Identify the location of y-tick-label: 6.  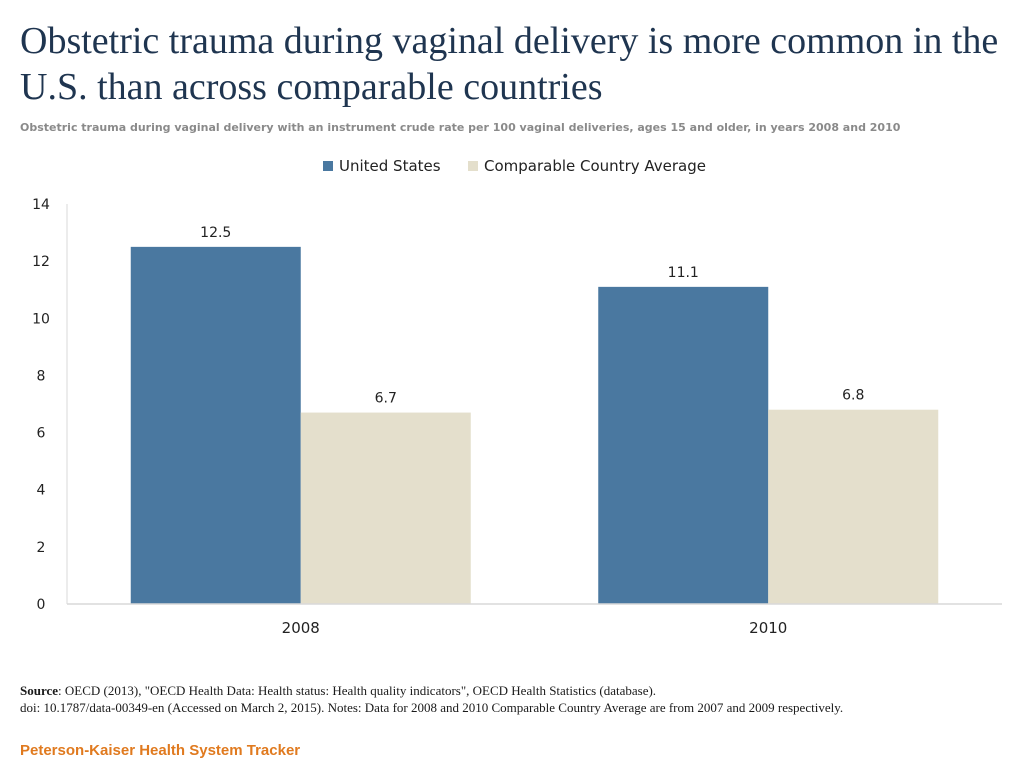
(41, 434).